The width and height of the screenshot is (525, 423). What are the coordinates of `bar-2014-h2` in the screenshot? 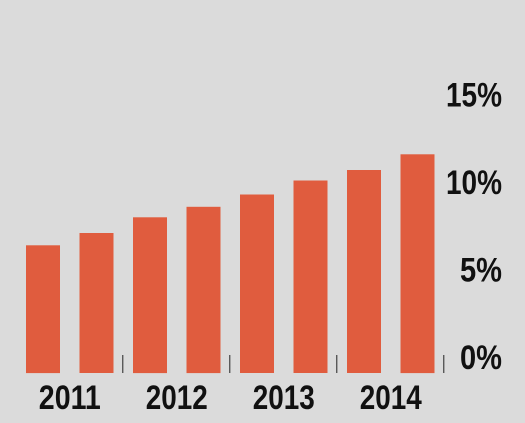 It's located at (417, 264).